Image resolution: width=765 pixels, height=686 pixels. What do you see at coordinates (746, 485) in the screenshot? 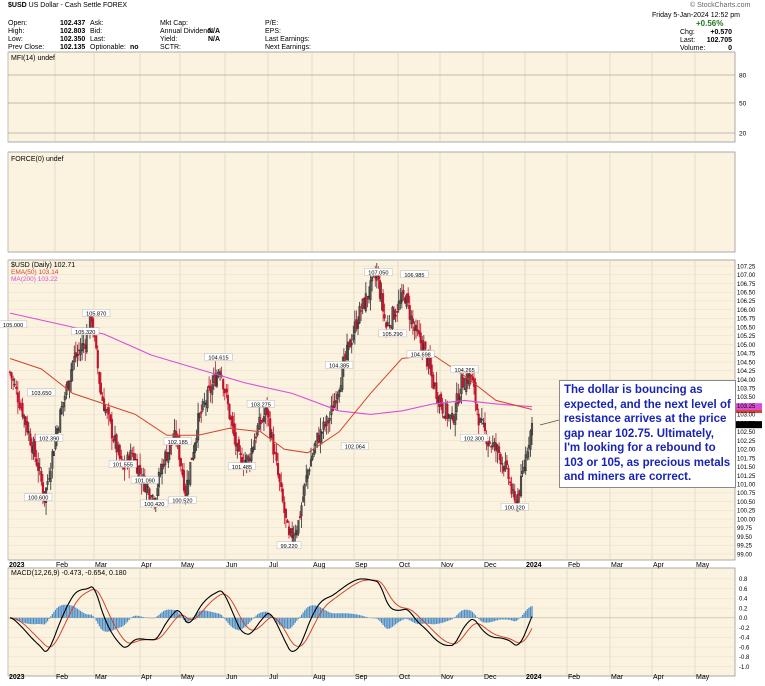
I see `price-y-tick-label: 101.00` at bounding box center [746, 485].